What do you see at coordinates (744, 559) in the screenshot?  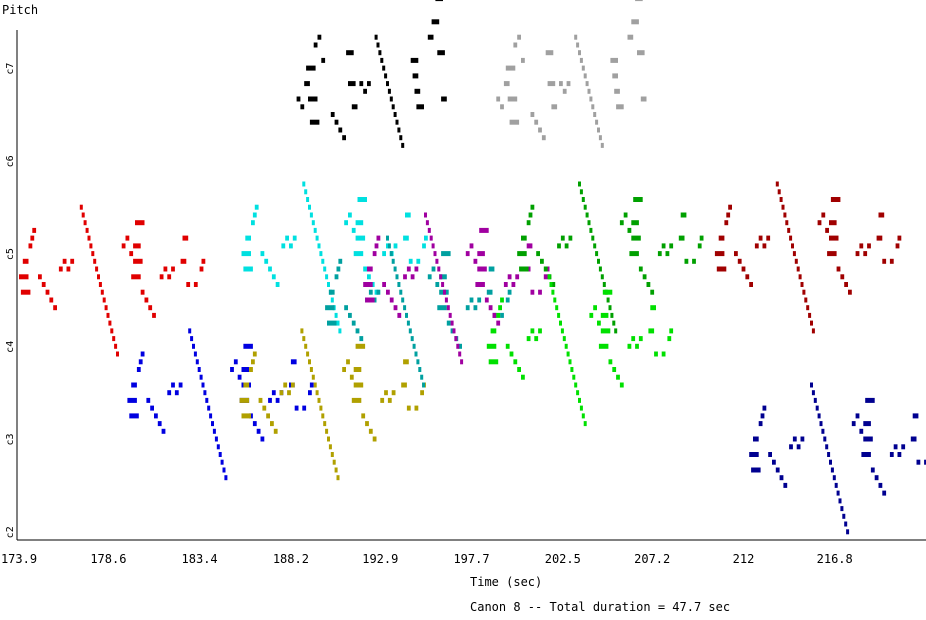 I see `x-tick-label: 212` at bounding box center [744, 559].